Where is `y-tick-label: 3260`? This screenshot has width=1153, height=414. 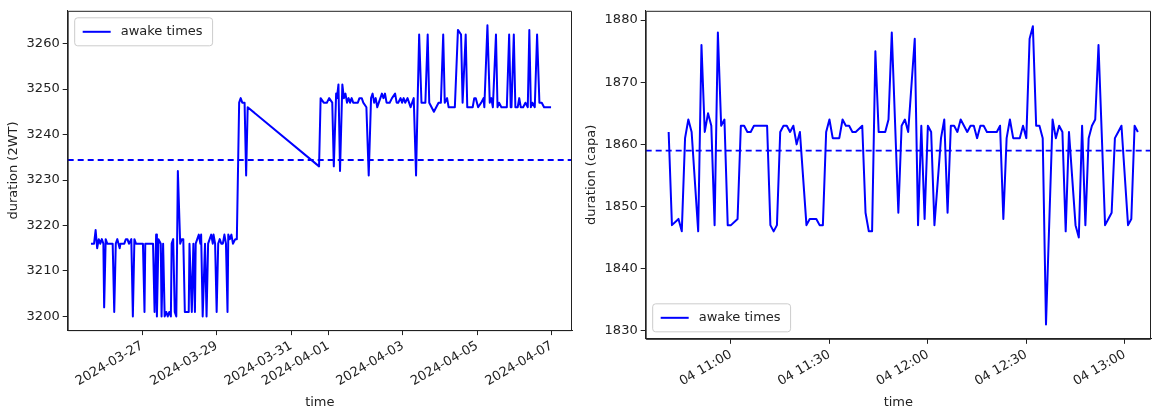 y-tick-label: 3260 is located at coordinates (43, 42).